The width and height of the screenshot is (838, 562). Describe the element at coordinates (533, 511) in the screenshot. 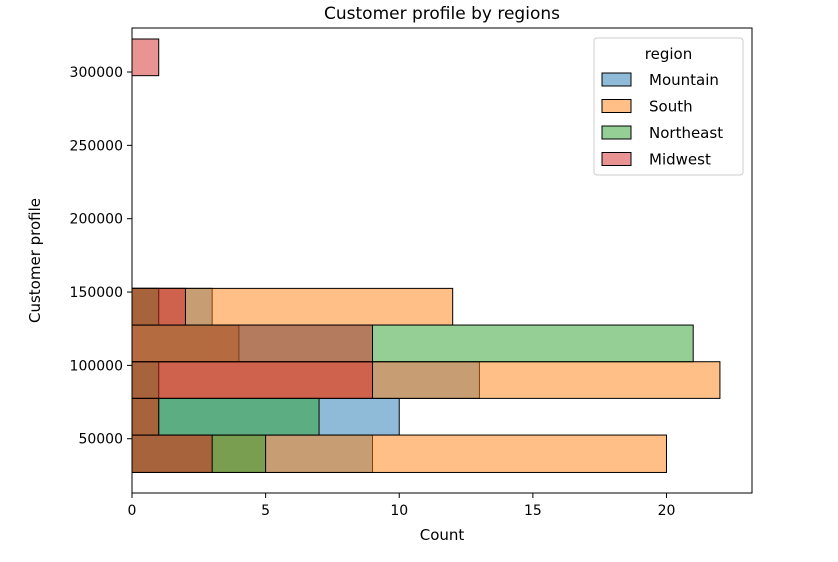

I see `x-tick-label: 15` at that location.